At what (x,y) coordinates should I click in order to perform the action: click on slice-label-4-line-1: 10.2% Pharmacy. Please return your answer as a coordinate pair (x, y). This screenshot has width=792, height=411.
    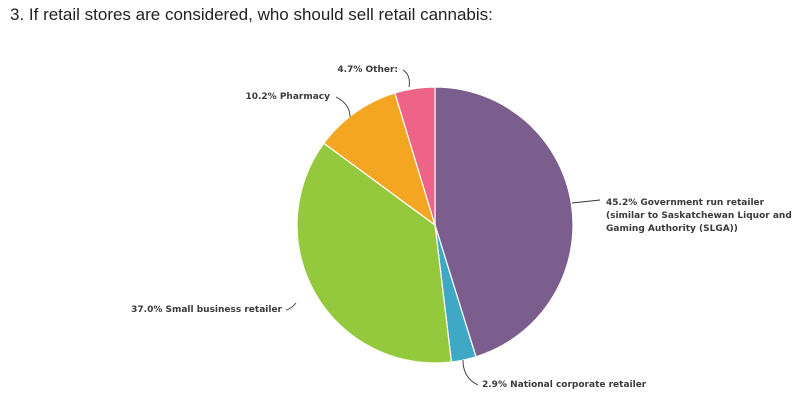
    Looking at the image, I should click on (287, 97).